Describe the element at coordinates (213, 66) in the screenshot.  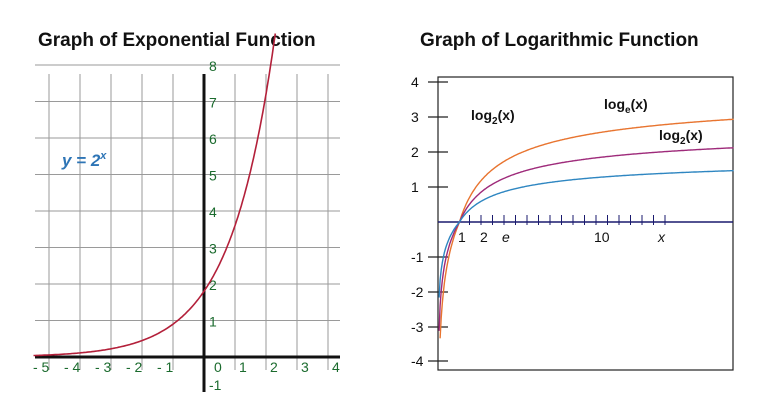
I see `y-tick-label: 8` at that location.